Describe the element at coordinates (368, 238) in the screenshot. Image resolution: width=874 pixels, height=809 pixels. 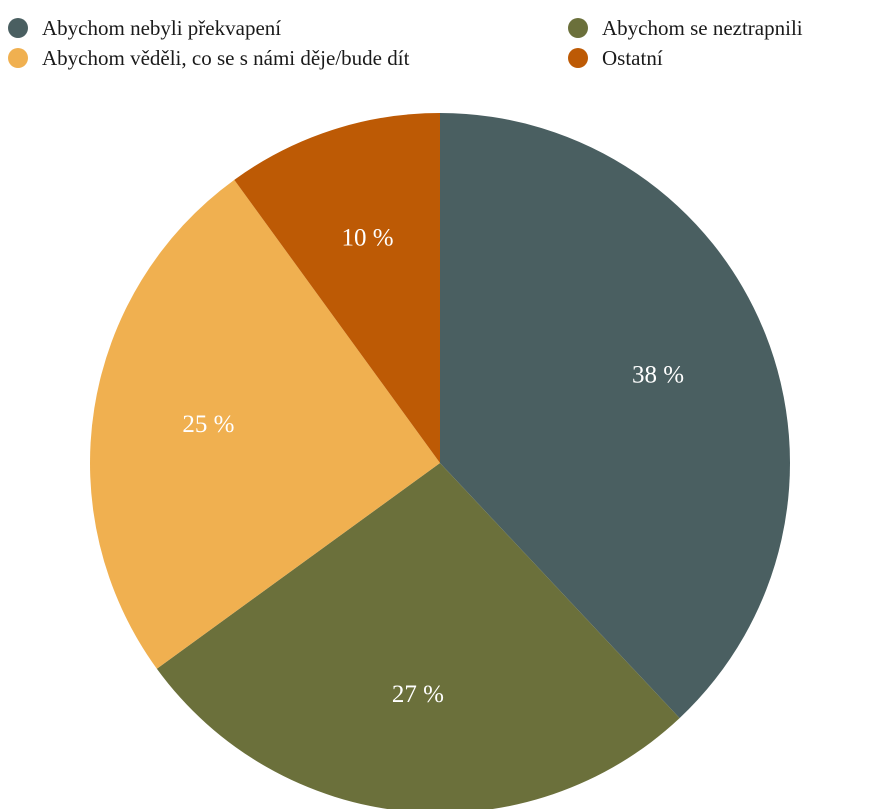
I see `slice-label-3: 10 %` at that location.